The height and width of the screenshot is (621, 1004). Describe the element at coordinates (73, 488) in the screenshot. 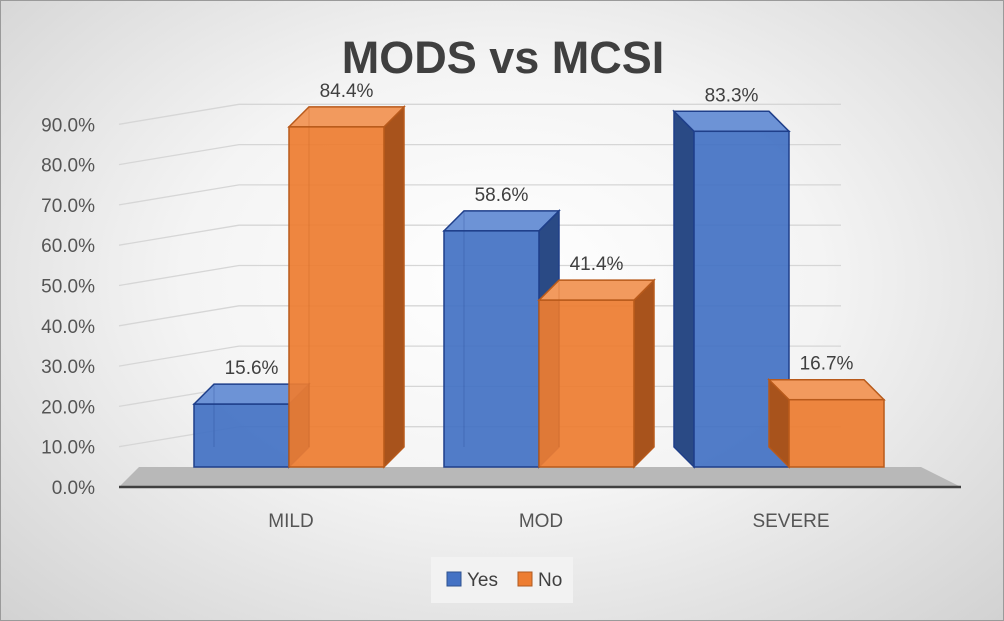

I see `y-tick-label: 0.0%` at that location.